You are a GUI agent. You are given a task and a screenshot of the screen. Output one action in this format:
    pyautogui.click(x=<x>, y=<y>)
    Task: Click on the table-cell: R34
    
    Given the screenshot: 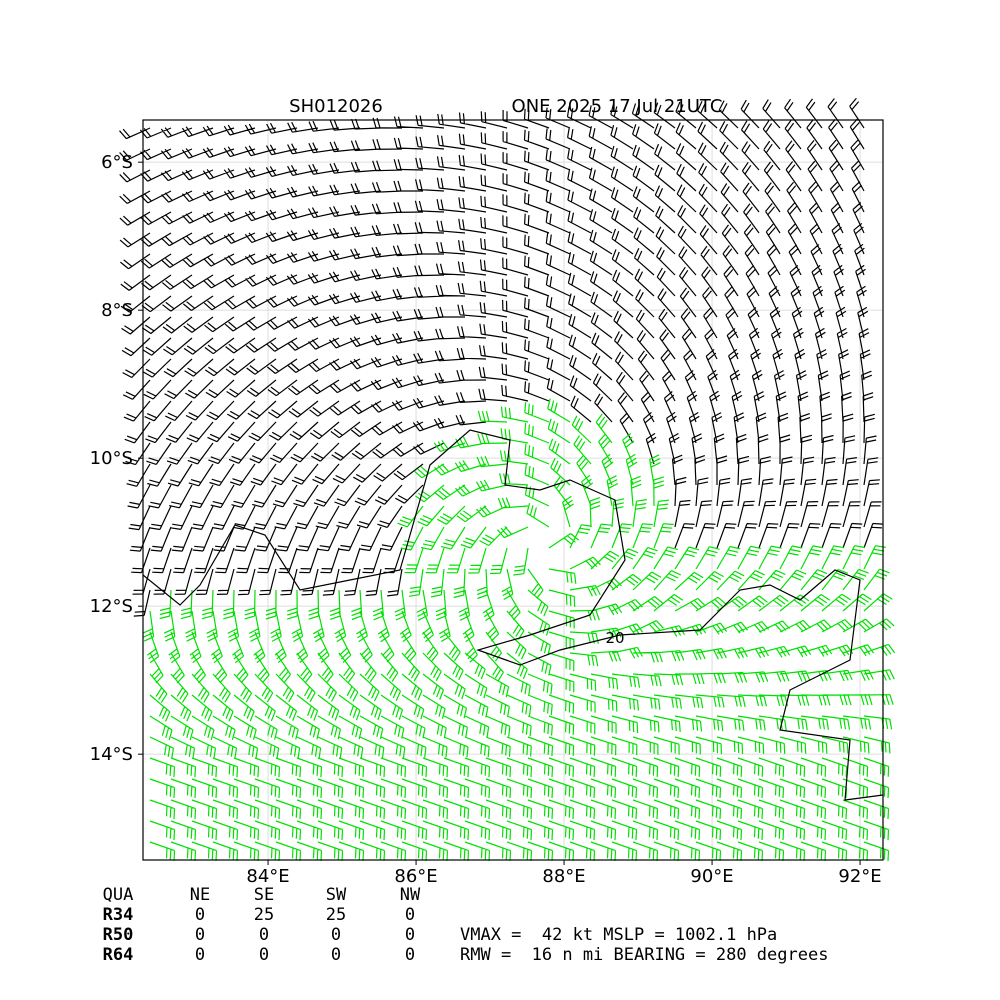 What is the action you would take?
    pyautogui.click(x=118, y=915)
    